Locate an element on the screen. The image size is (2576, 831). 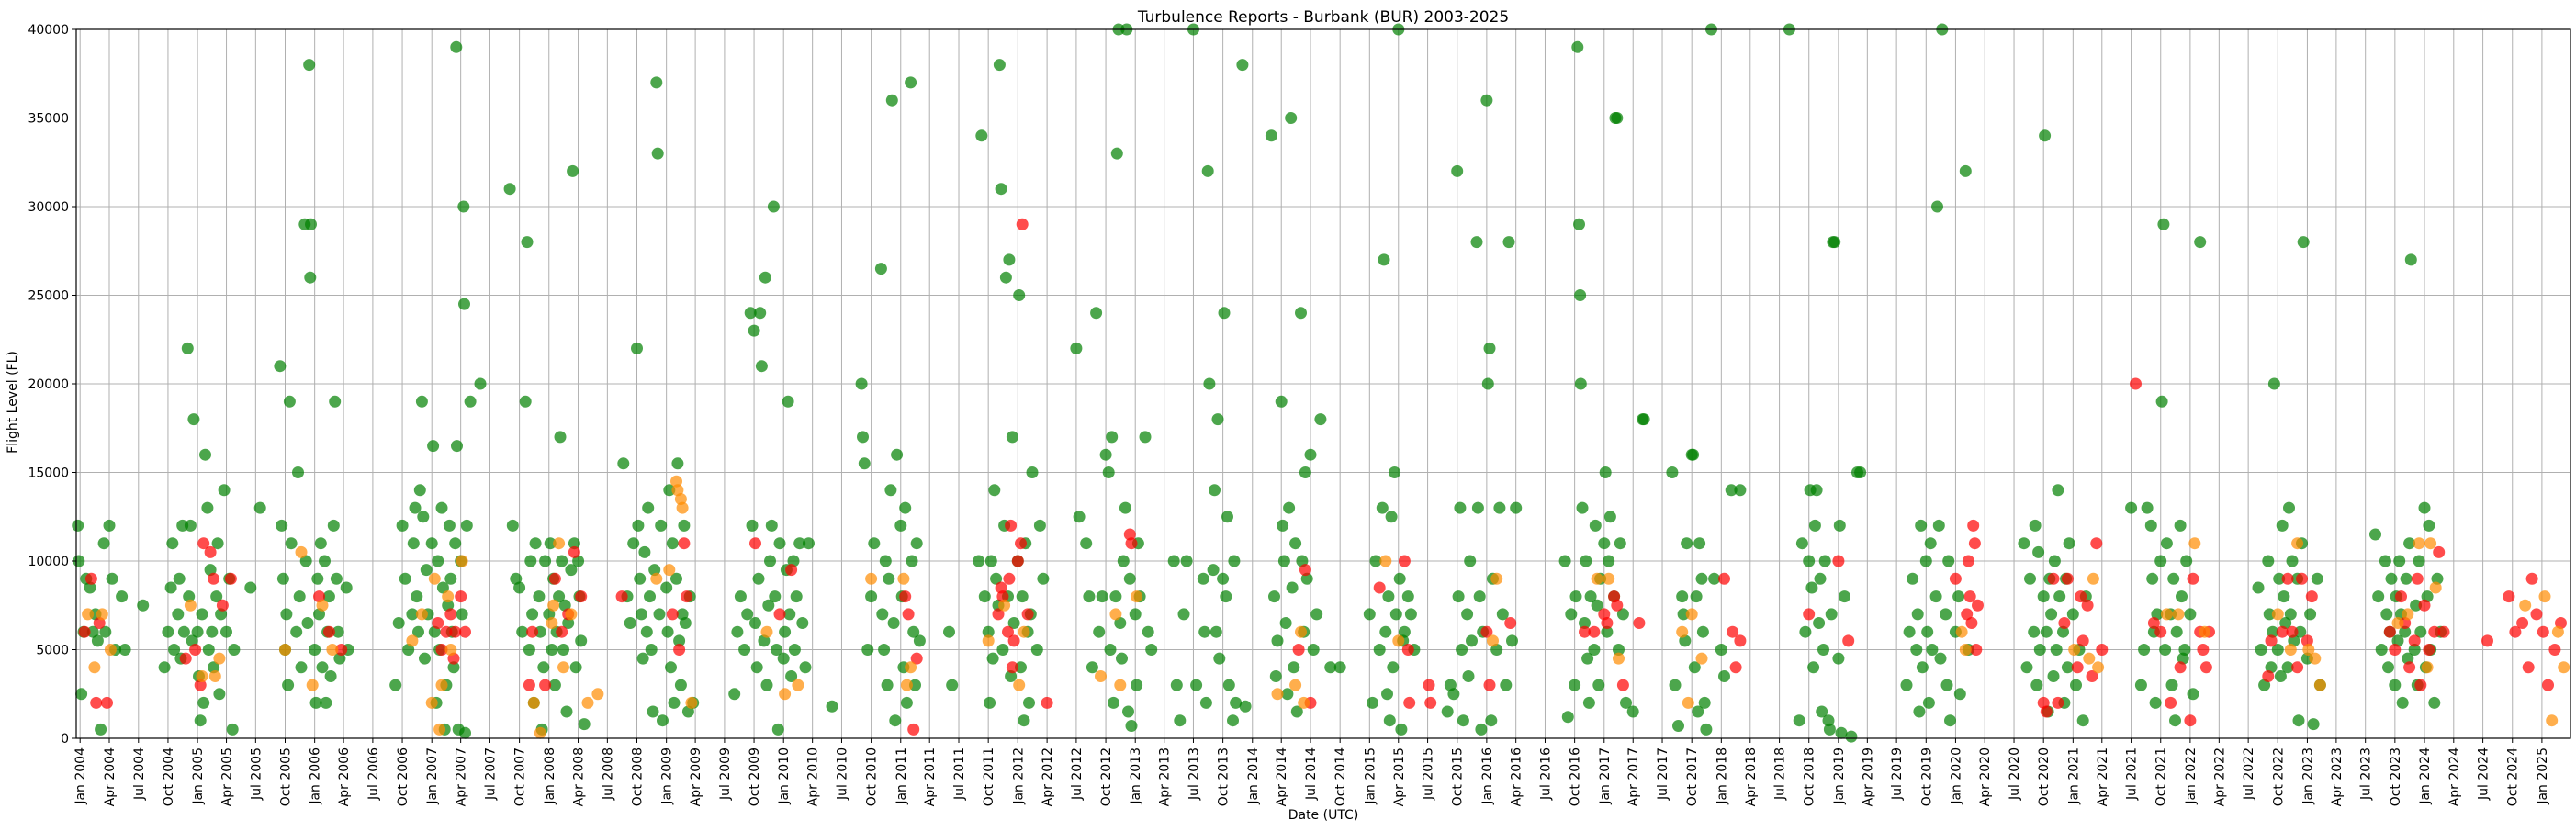
y-axis-title: Flight Level (FL) is located at coordinates (13, 403).